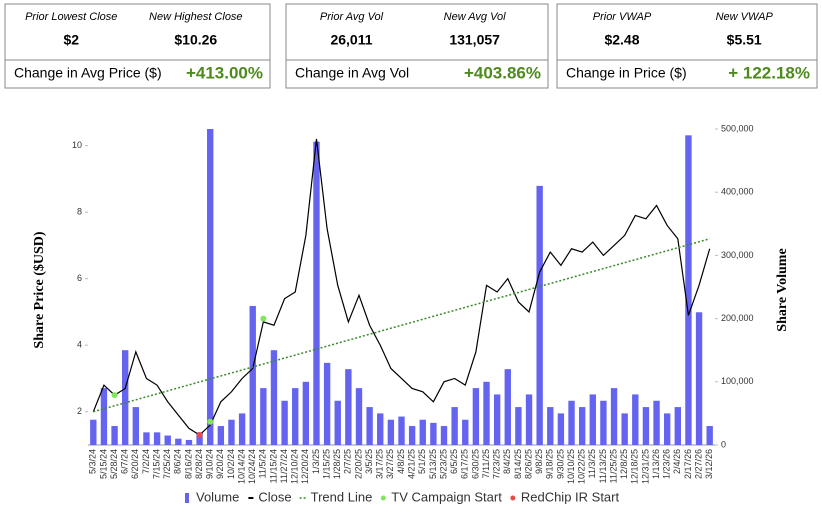 The height and width of the screenshot is (517, 822). I want to click on label: Prior VWAP, so click(622, 17).